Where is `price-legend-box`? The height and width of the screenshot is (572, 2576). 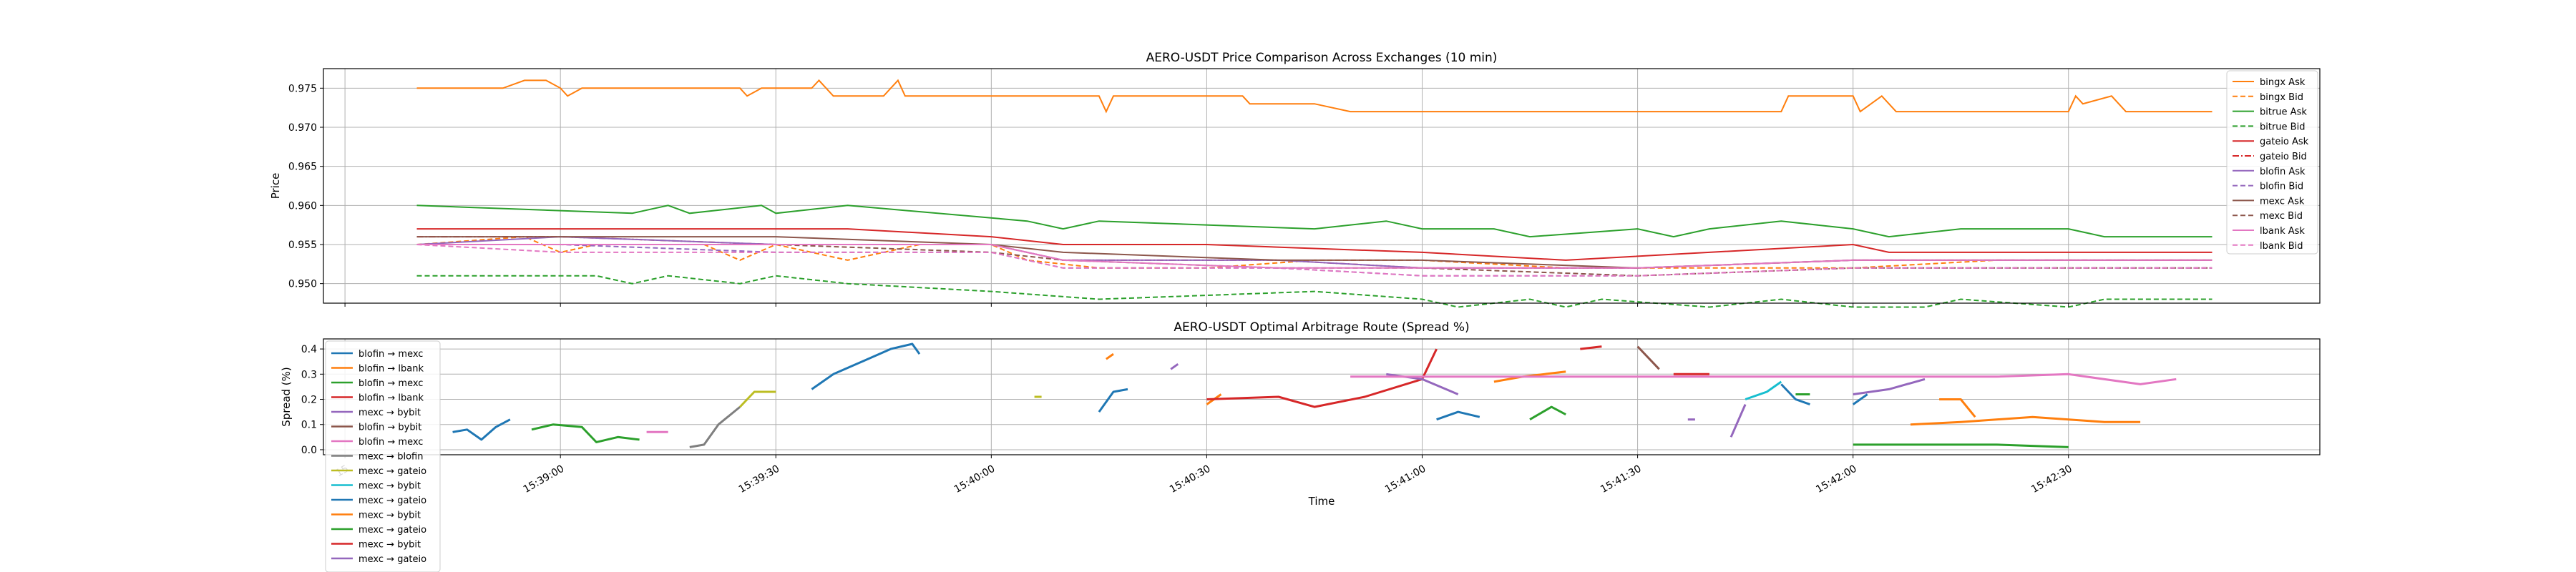
price-legend-box is located at coordinates (2272, 162).